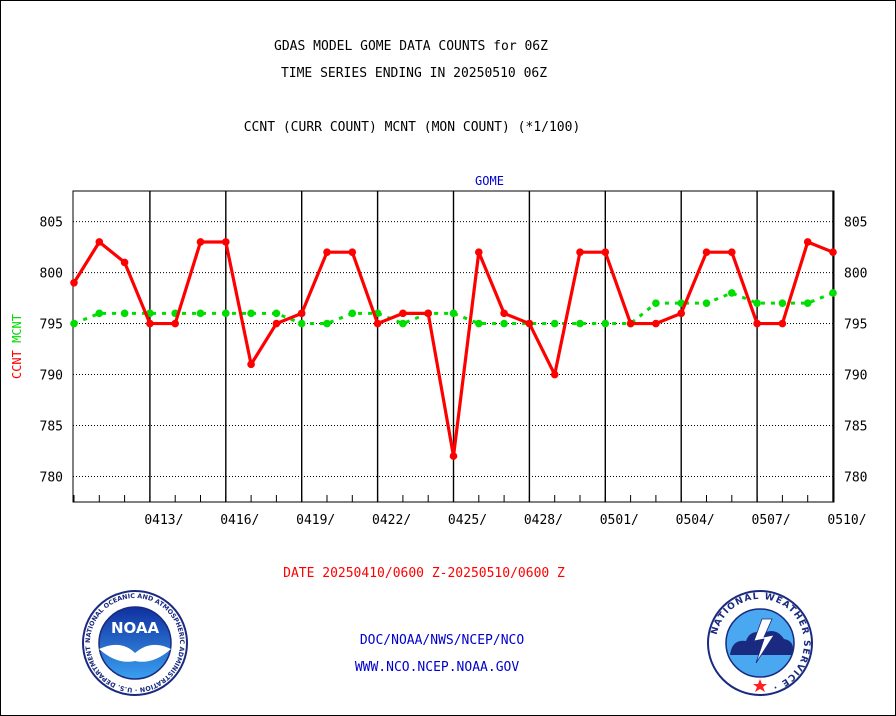  I want to click on panel-title: GOME, so click(489, 181).